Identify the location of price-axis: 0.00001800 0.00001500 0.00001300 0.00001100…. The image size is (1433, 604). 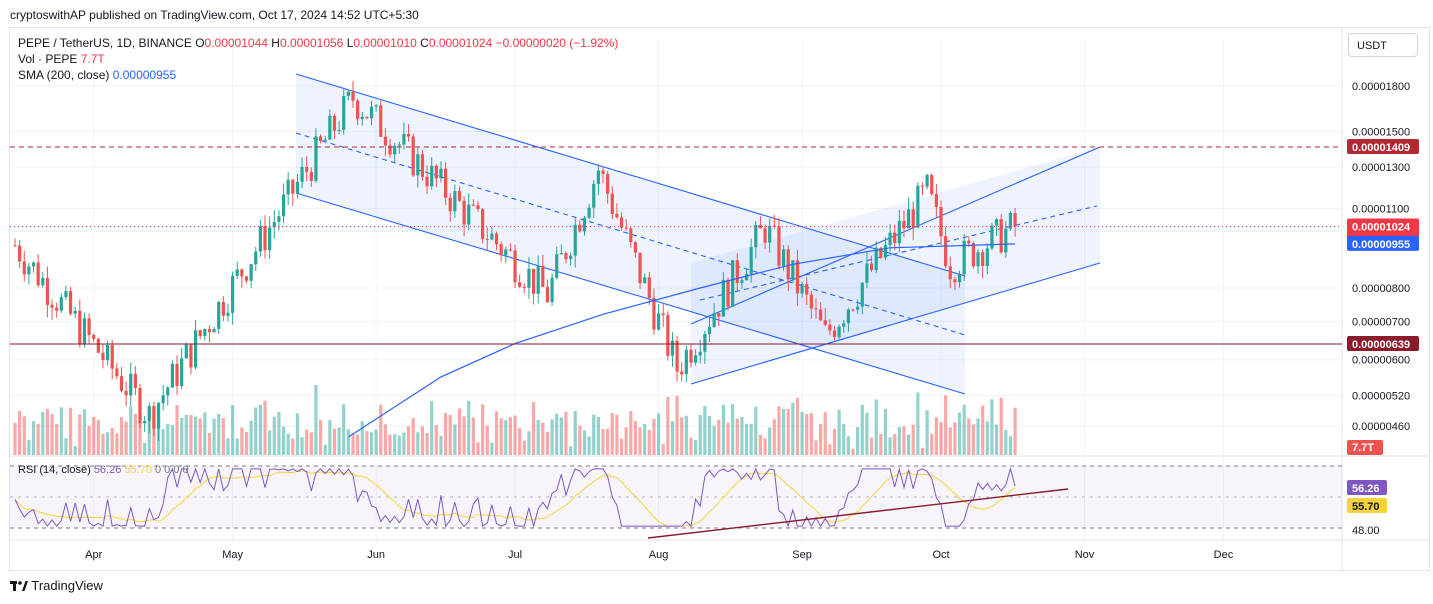
(1383, 309).